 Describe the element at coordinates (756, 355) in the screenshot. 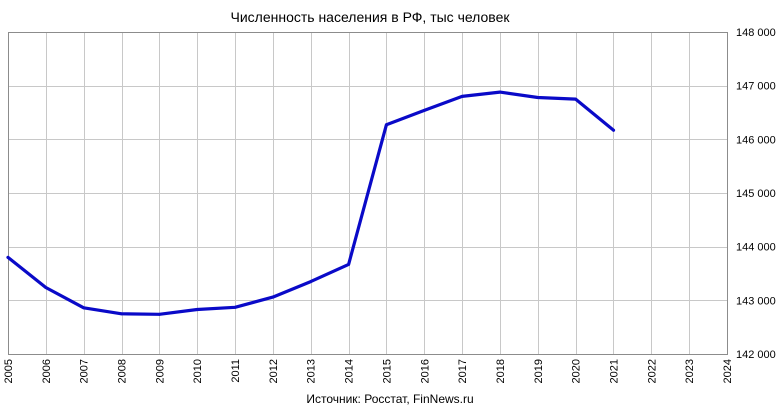

I see `y-tick-label: 142 000` at that location.